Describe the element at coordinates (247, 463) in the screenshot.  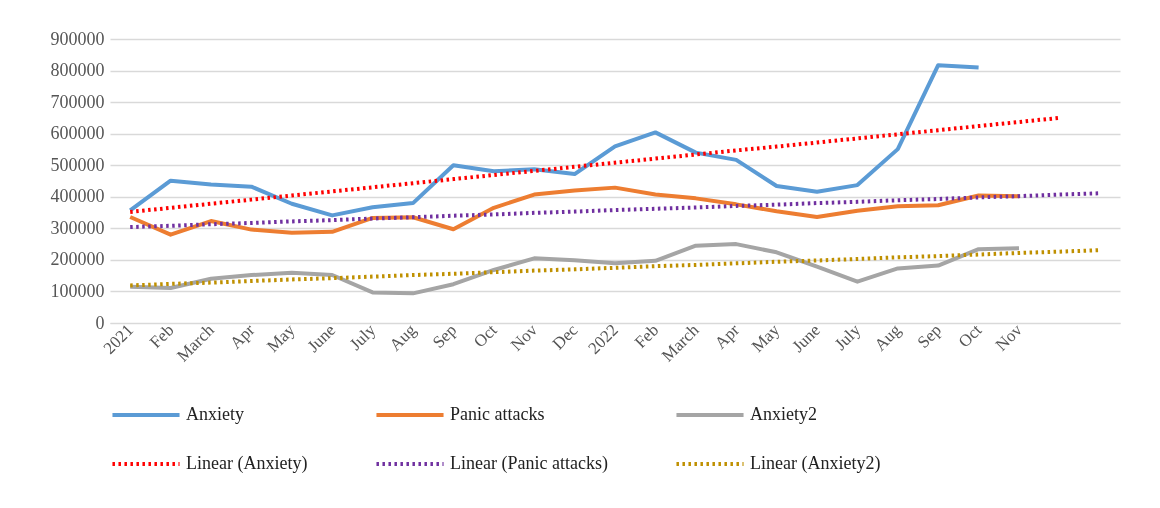
I see `legend-label: Linear (Anxiety)` at that location.